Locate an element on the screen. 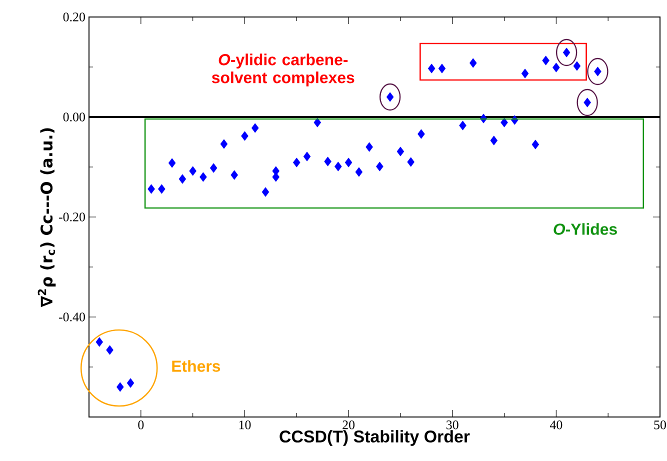 This screenshot has width=667, height=461. annotation: Ethers is located at coordinates (196, 366).